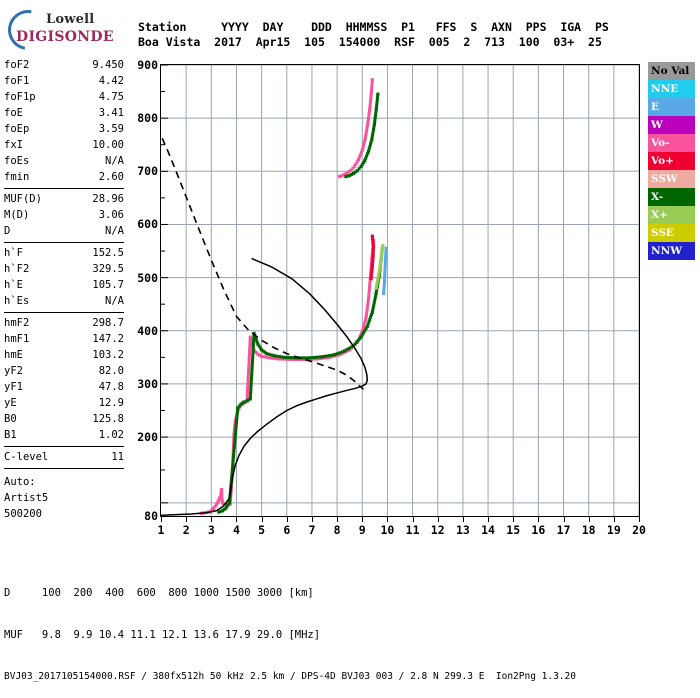 This screenshot has height=698, width=700. What do you see at coordinates (671, 143) in the screenshot?
I see `legend-item-vo-: Vo-` at bounding box center [671, 143].